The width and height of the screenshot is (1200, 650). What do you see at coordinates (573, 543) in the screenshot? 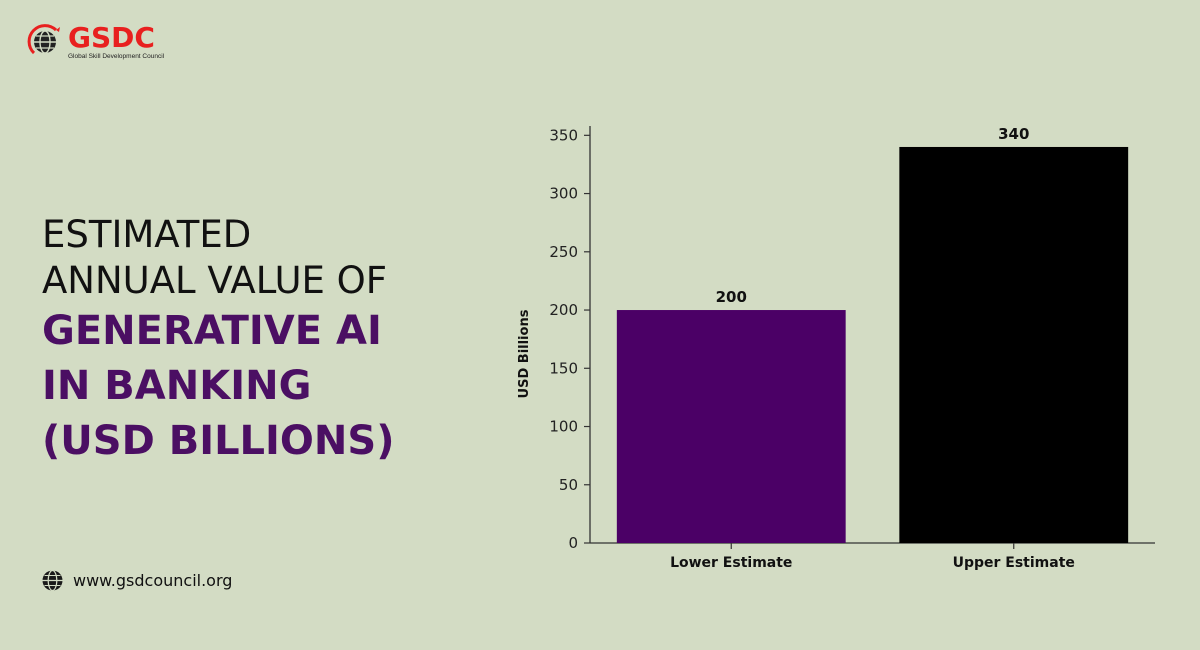
I see `y-tick-label: 0` at bounding box center [573, 543].